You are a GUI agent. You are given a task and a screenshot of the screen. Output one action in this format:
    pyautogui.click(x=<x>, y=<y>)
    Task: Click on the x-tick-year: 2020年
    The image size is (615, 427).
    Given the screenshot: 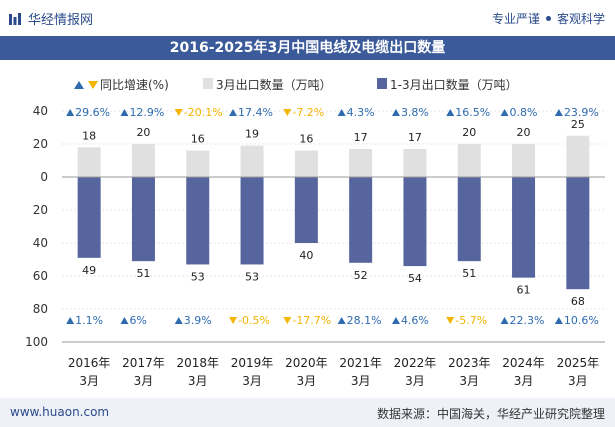 What is the action you would take?
    pyautogui.click(x=306, y=363)
    